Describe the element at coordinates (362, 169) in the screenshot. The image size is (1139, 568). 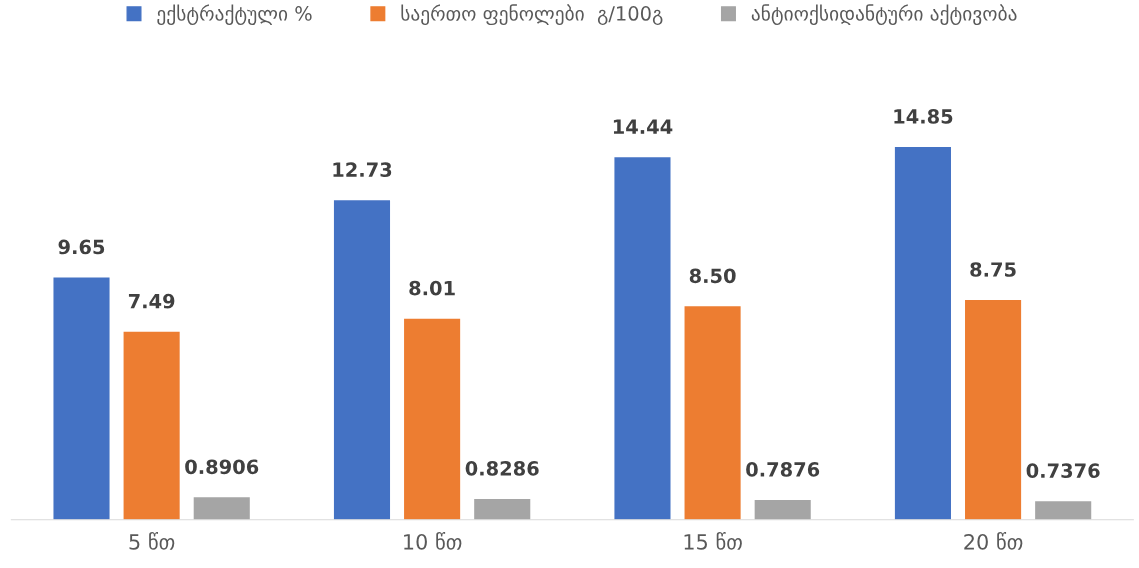
I see `data-label: 12.73` at that location.